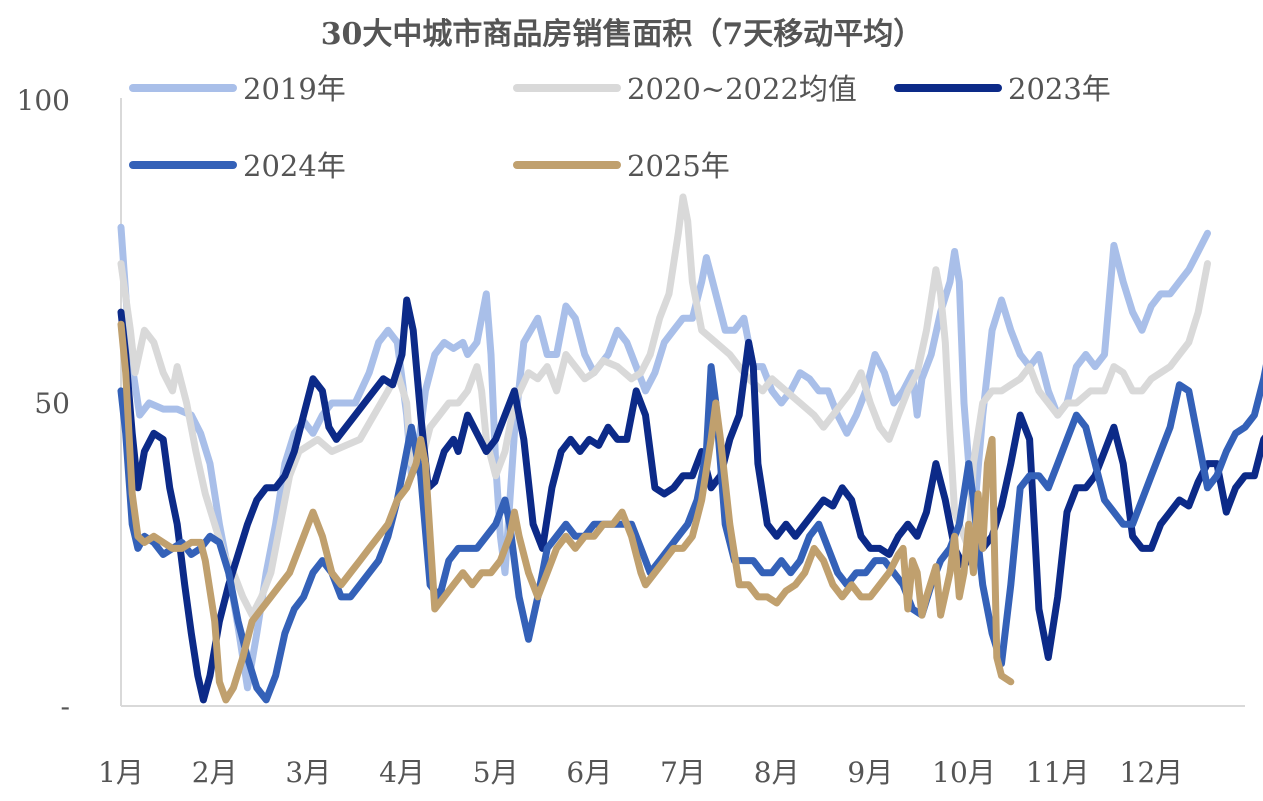  Describe the element at coordinates (308, 772) in the screenshot. I see `x-tick-label: 3月` at that location.